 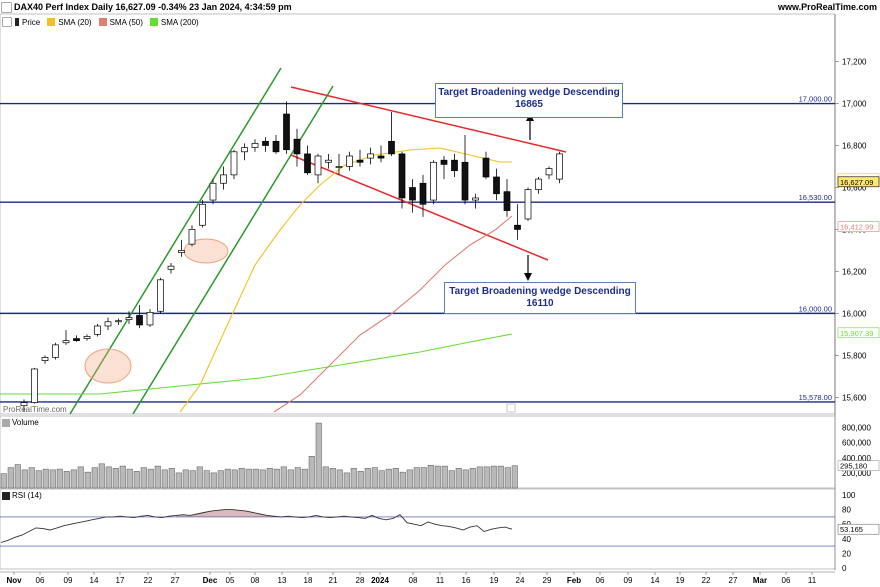 What do you see at coordinates (851, 529) in the screenshot?
I see `rsi-tag-label: 53.165` at bounding box center [851, 529].